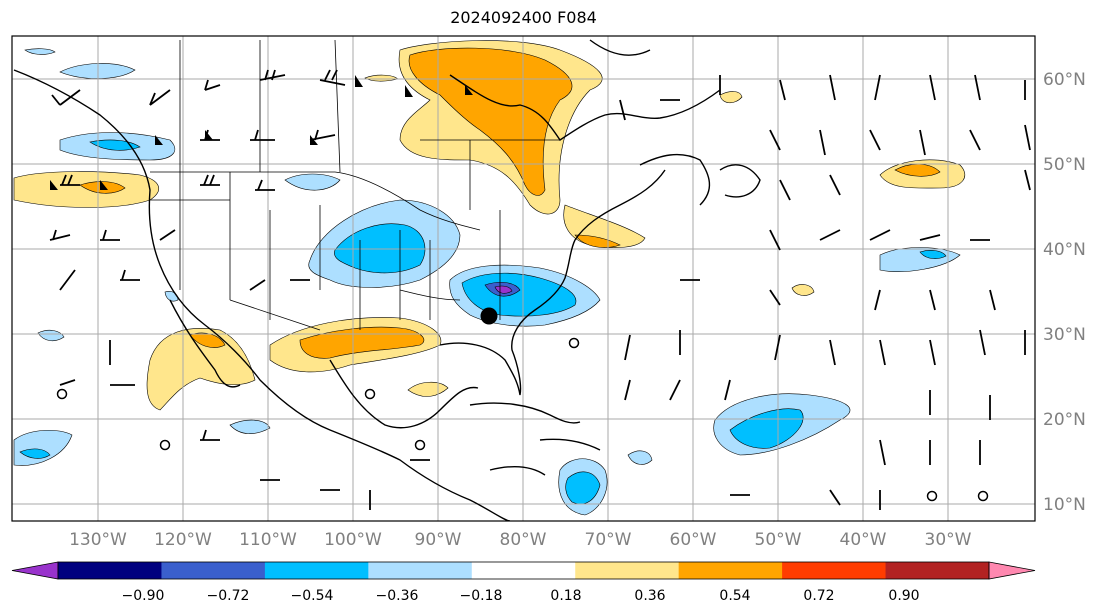  I want to click on colorbar-label: −0.90, so click(143, 596).